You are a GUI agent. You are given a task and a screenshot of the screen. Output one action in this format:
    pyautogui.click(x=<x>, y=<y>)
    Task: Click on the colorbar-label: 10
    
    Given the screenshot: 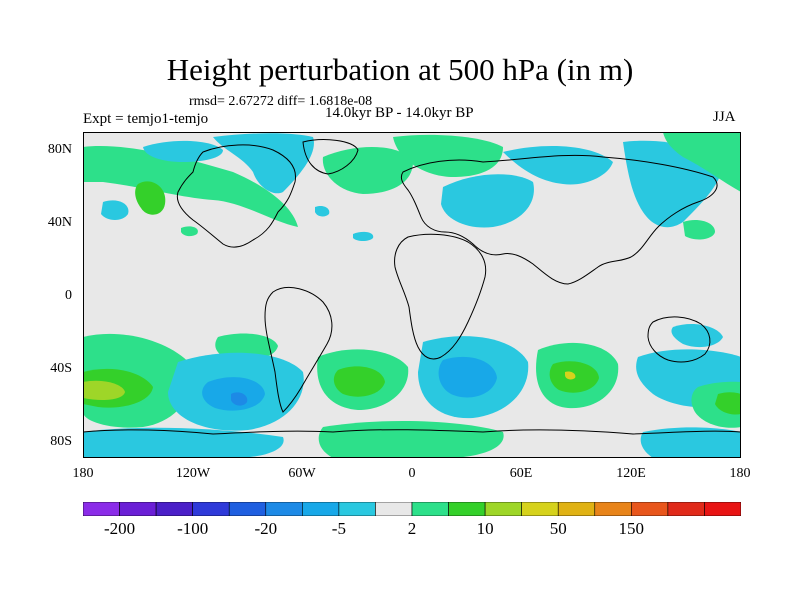 What is the action you would take?
    pyautogui.click(x=485, y=528)
    